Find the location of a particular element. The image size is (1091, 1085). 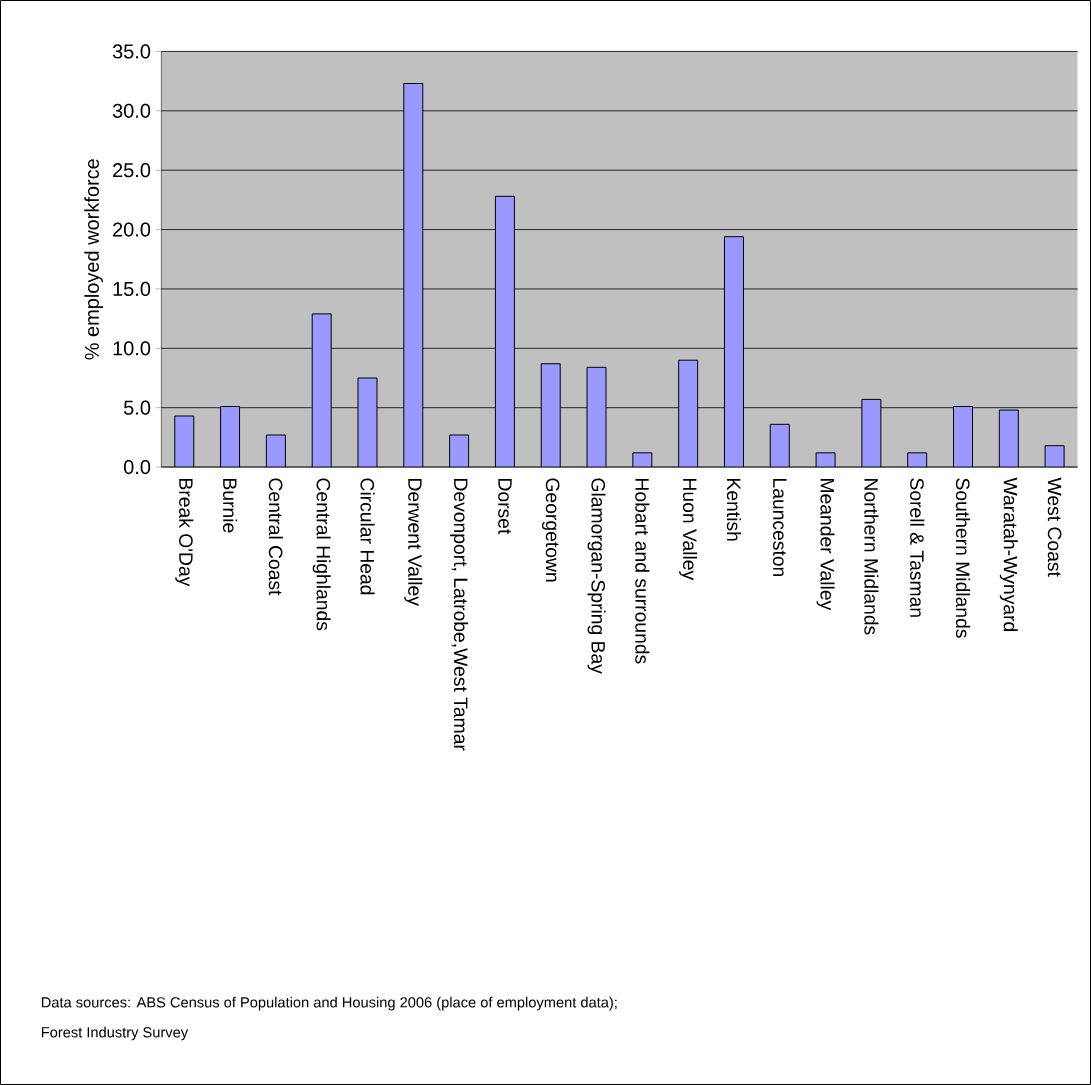

y-tick-label: 20.0 is located at coordinates (132, 229).